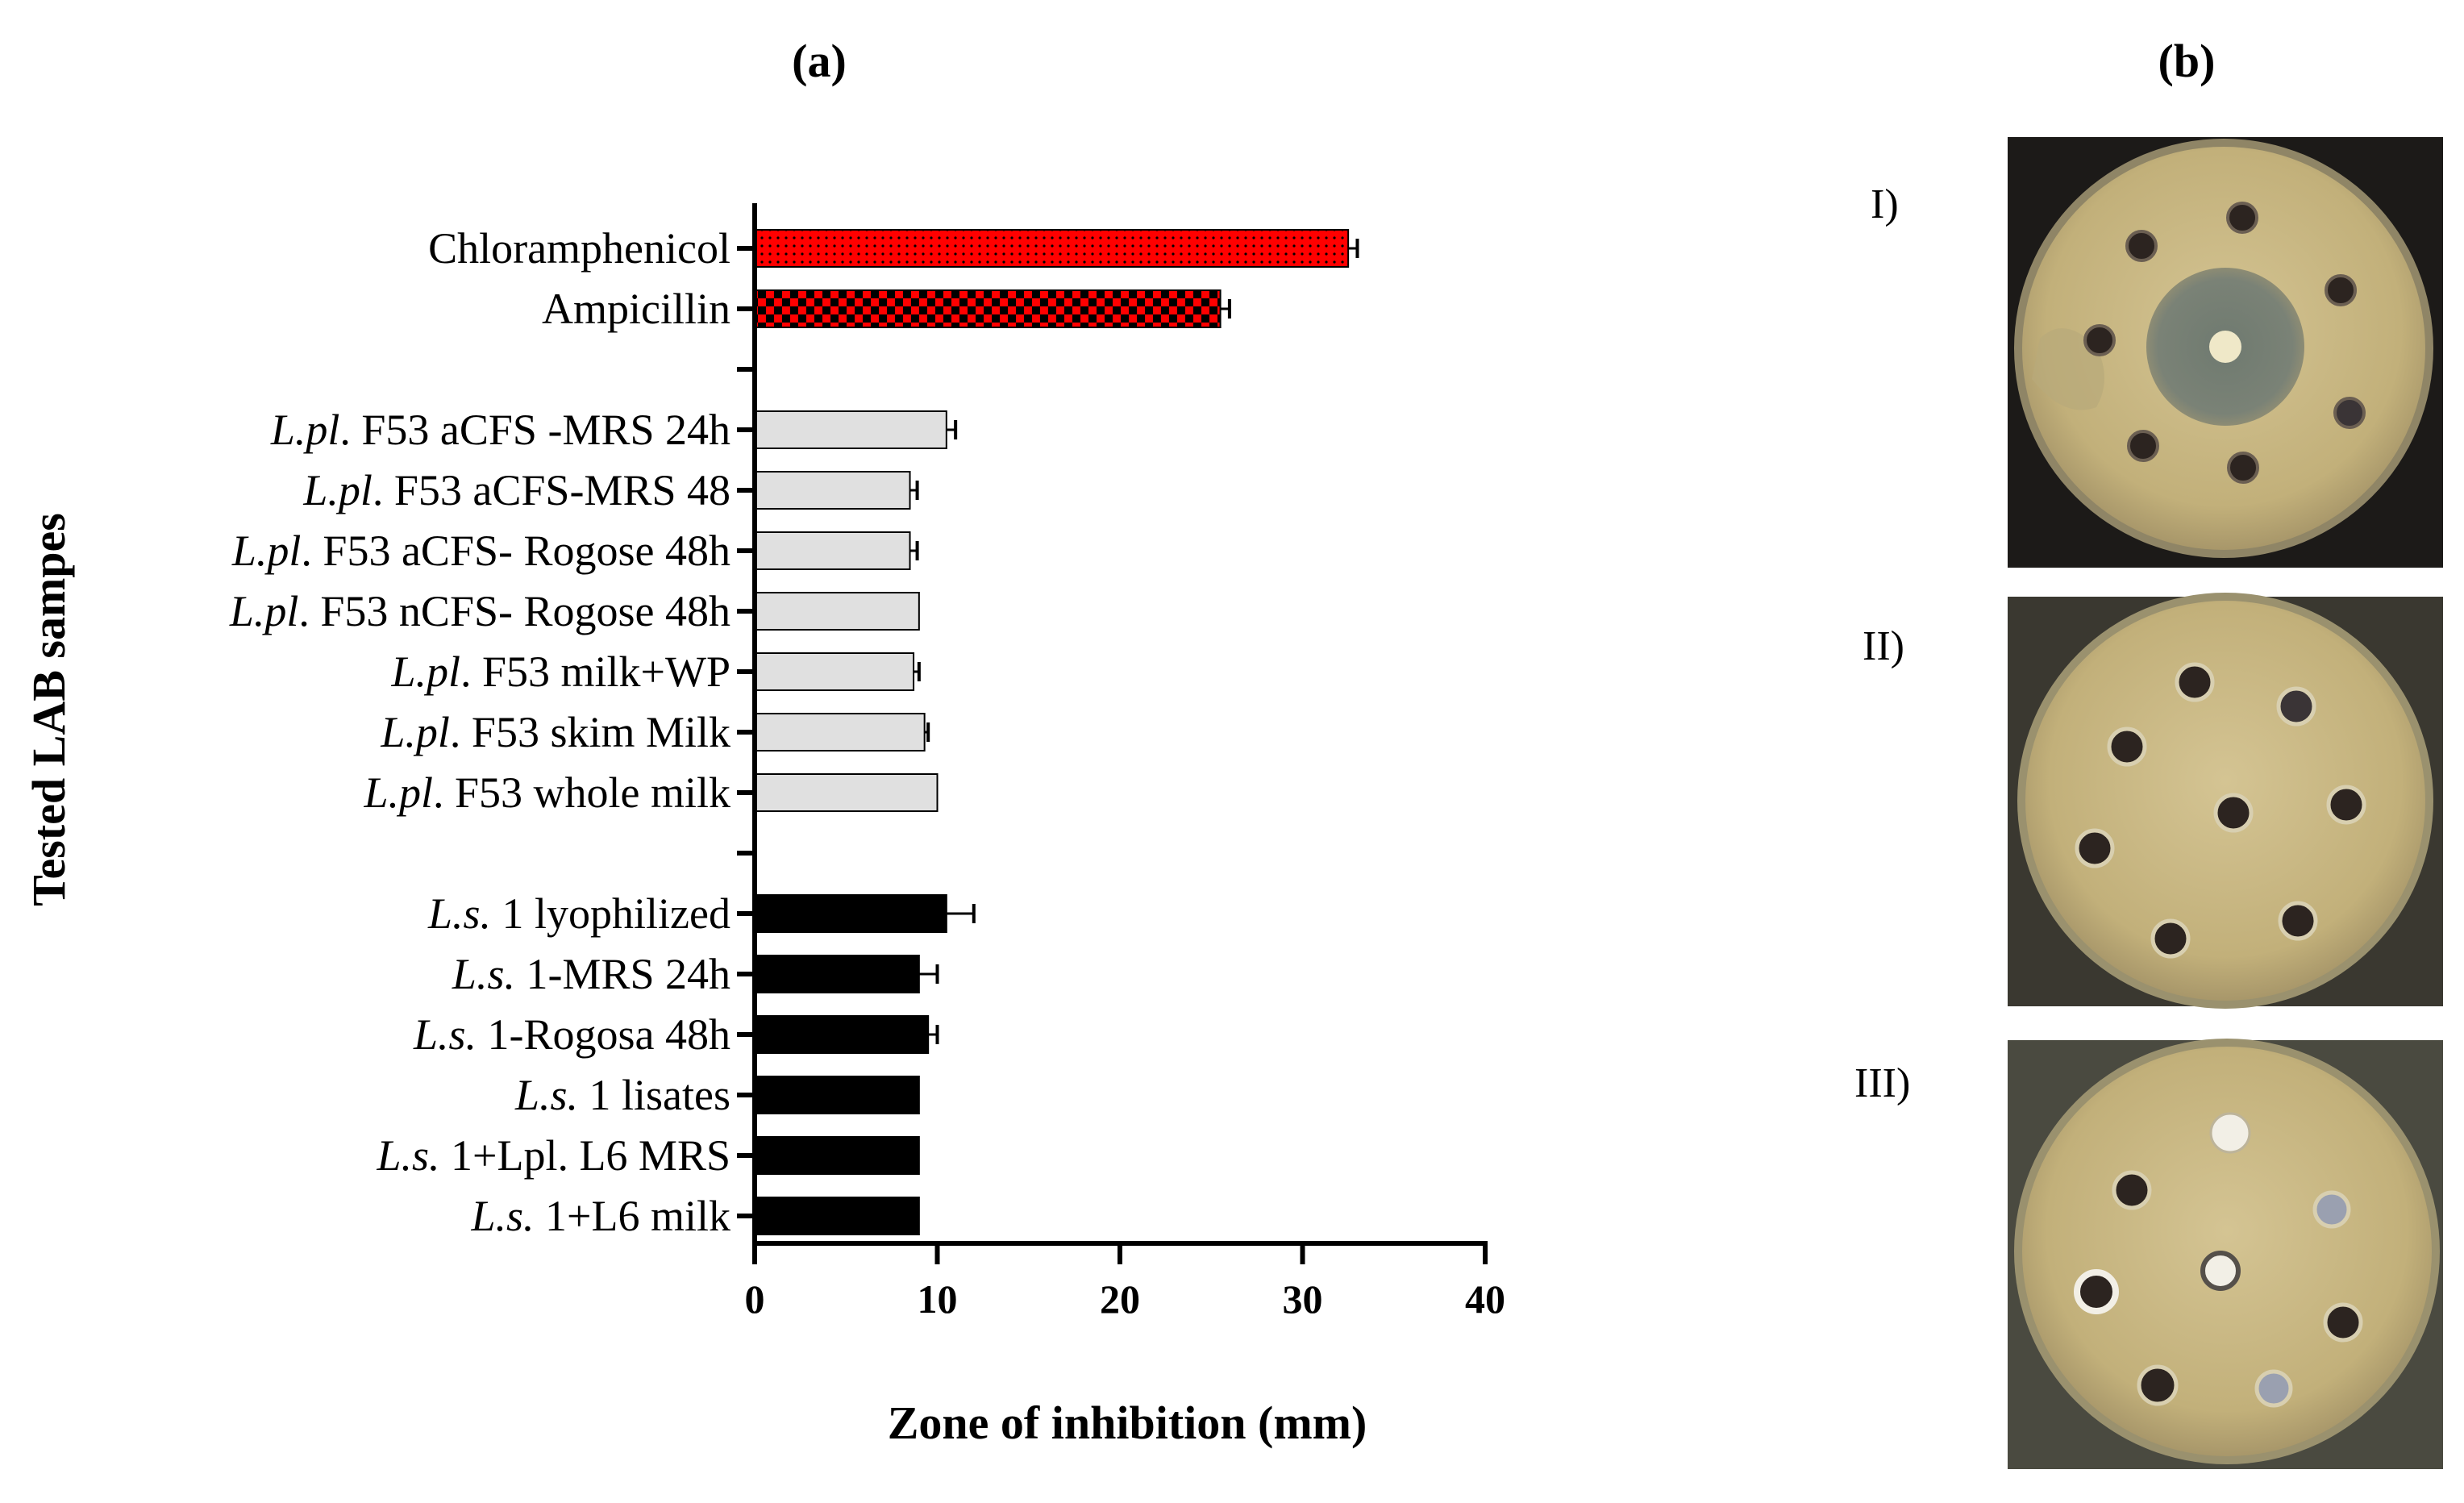 The image size is (2464, 1503). Describe the element at coordinates (1127, 1423) in the screenshot. I see `x-axis-title: Zone of inhibition (mm)` at that location.